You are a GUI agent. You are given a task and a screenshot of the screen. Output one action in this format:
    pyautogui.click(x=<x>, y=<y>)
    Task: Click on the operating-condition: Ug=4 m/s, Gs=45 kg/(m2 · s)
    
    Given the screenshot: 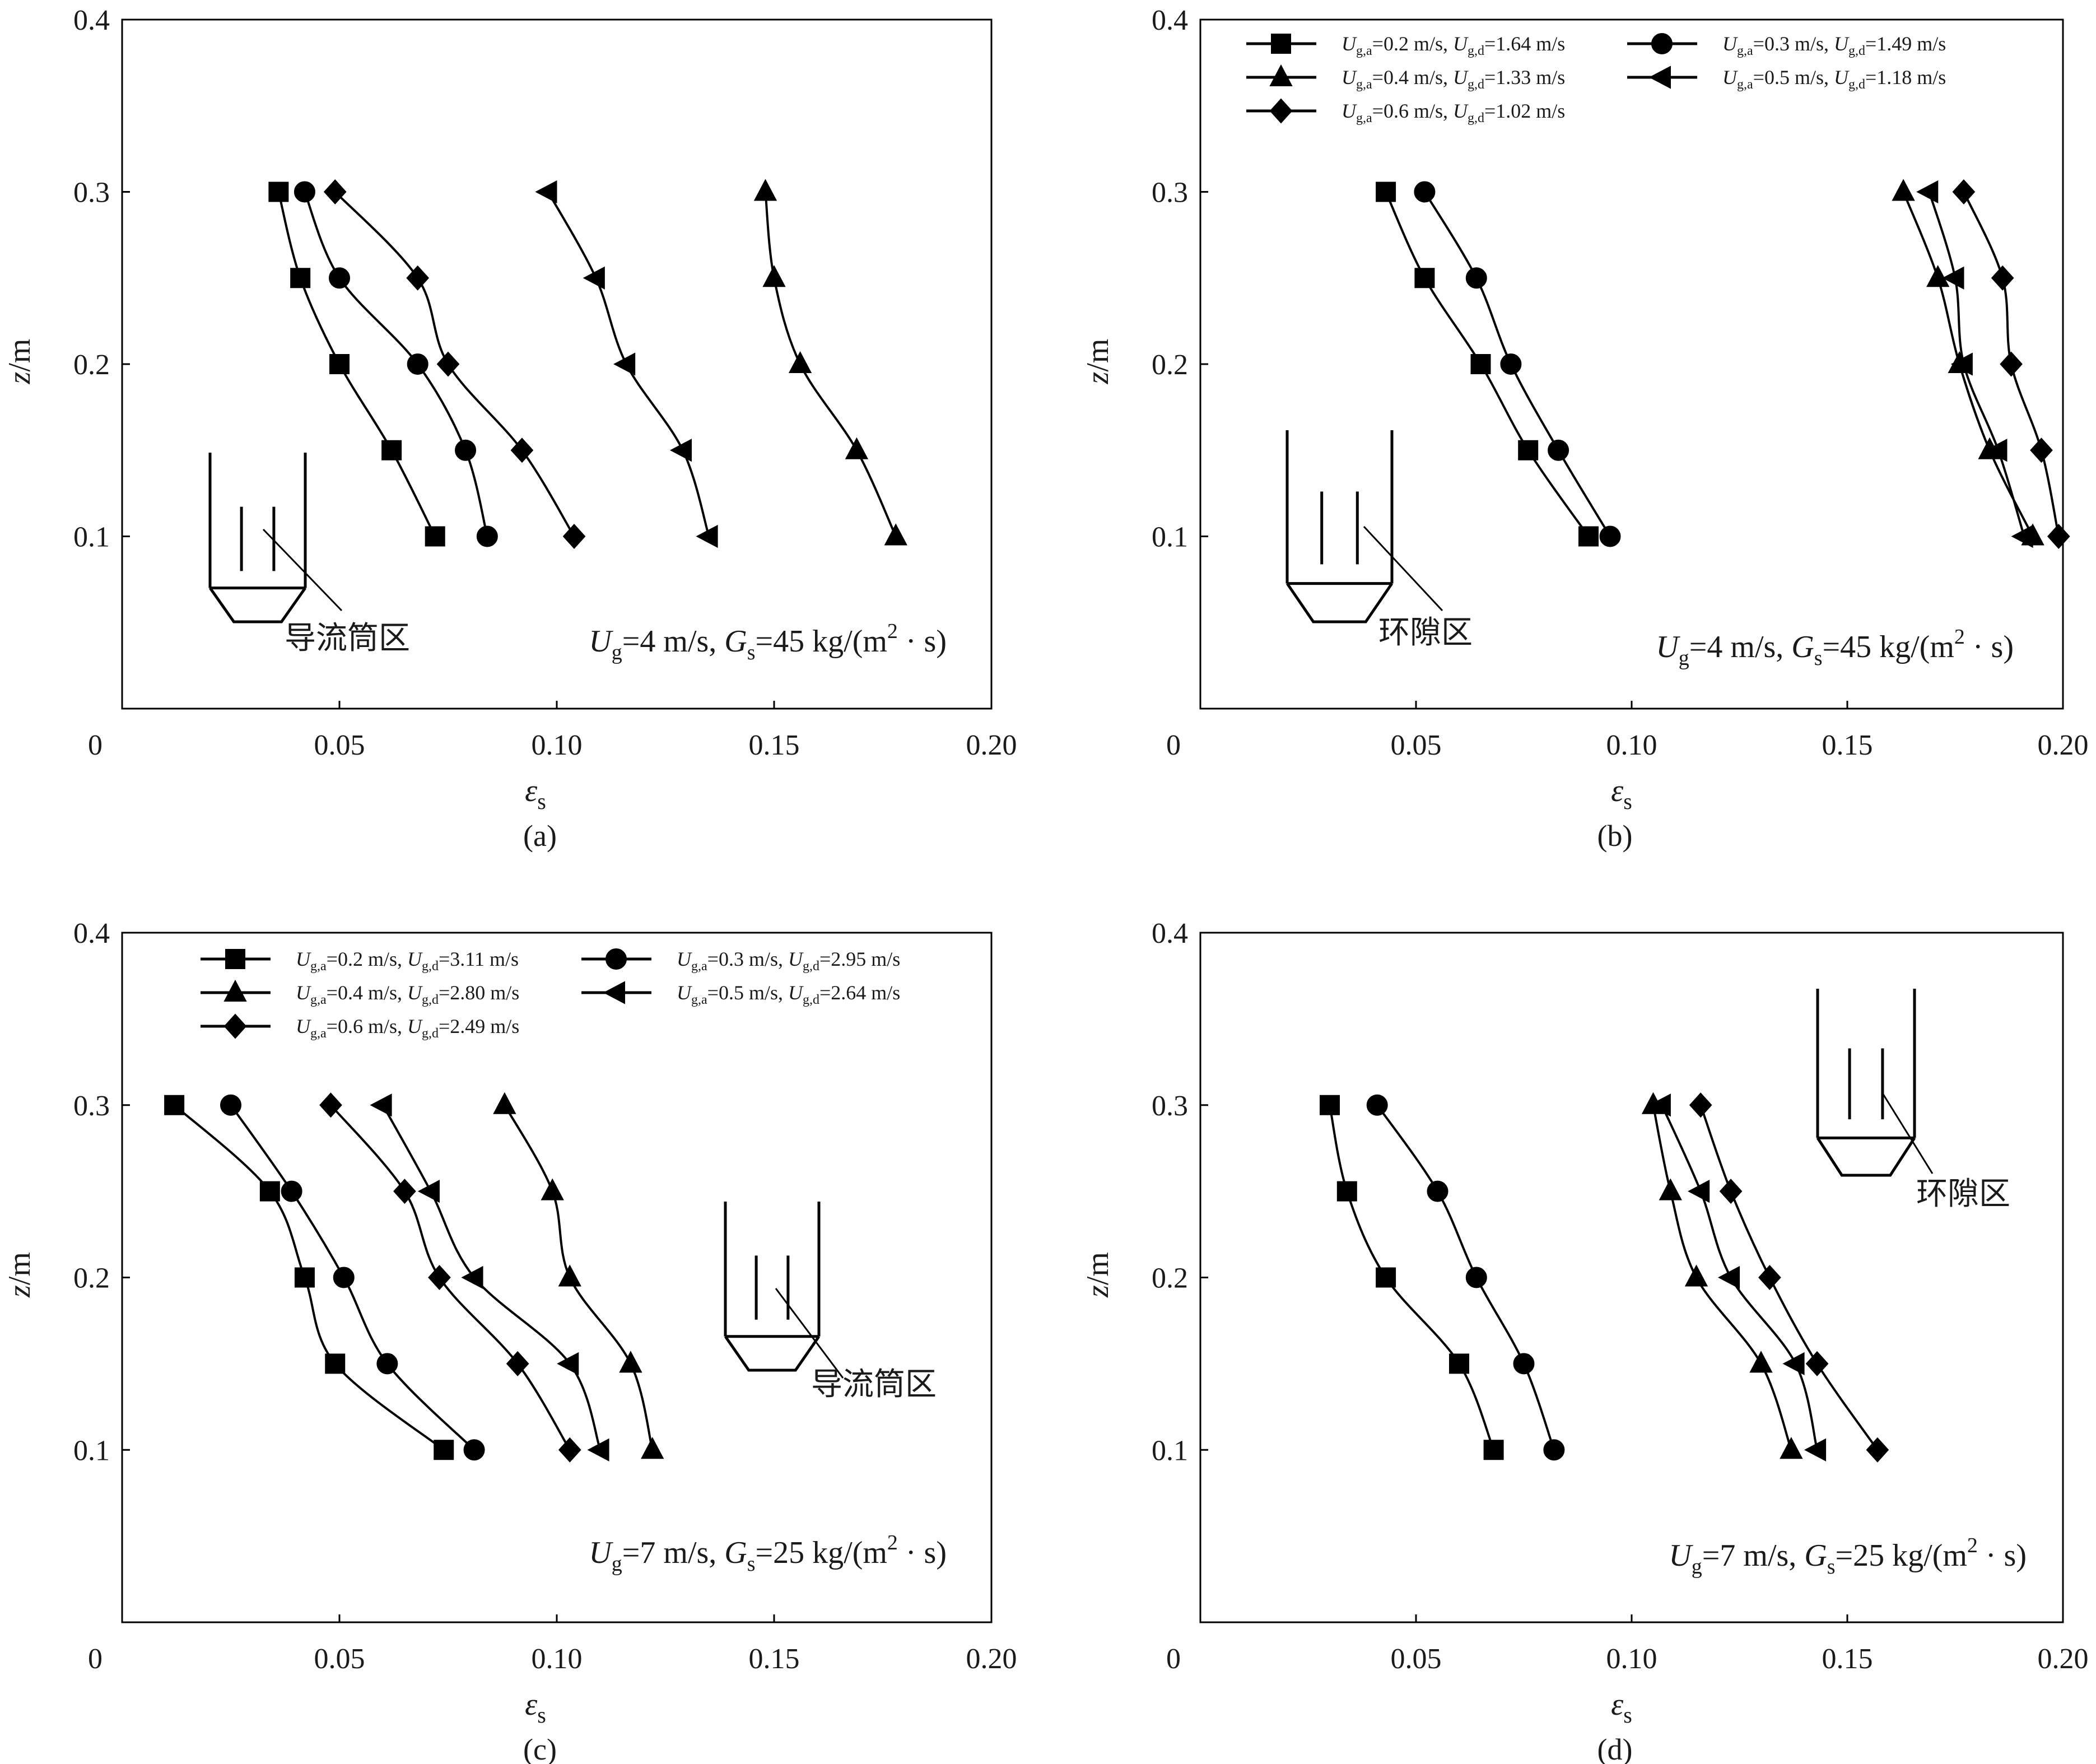 What is the action you would take?
    pyautogui.click(x=768, y=642)
    